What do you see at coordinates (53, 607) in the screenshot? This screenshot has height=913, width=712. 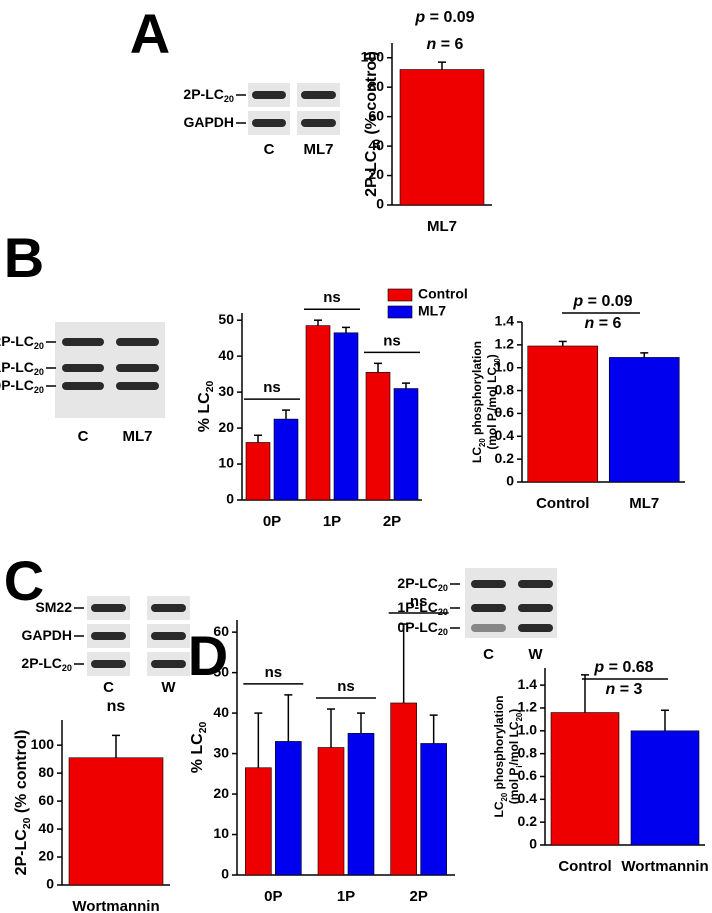 I see `blot-row-label: SM22` at bounding box center [53, 607].